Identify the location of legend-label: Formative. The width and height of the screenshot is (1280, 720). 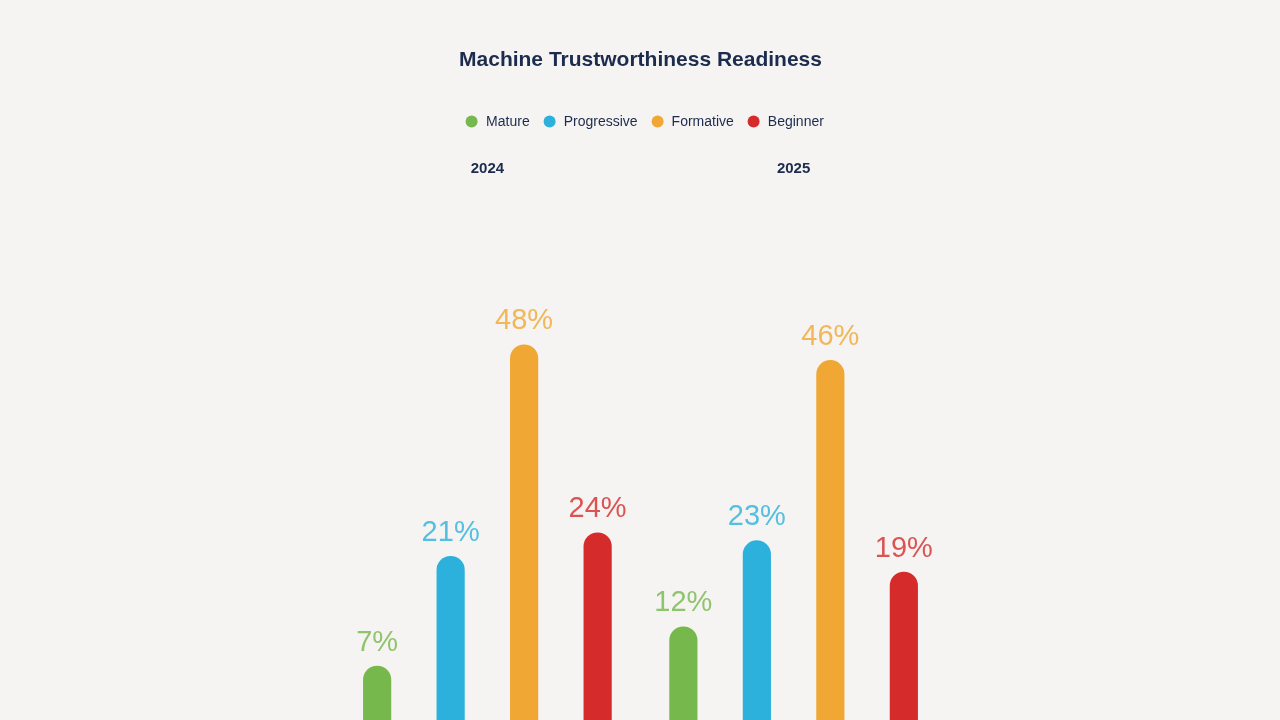
(702, 121).